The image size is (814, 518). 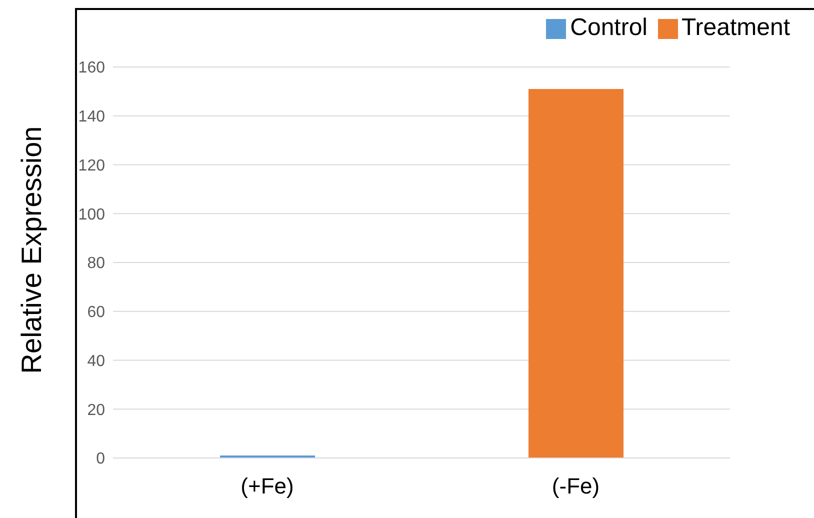 What do you see at coordinates (32, 250) in the screenshot?
I see `y-axis-title: Relative Expression` at bounding box center [32, 250].